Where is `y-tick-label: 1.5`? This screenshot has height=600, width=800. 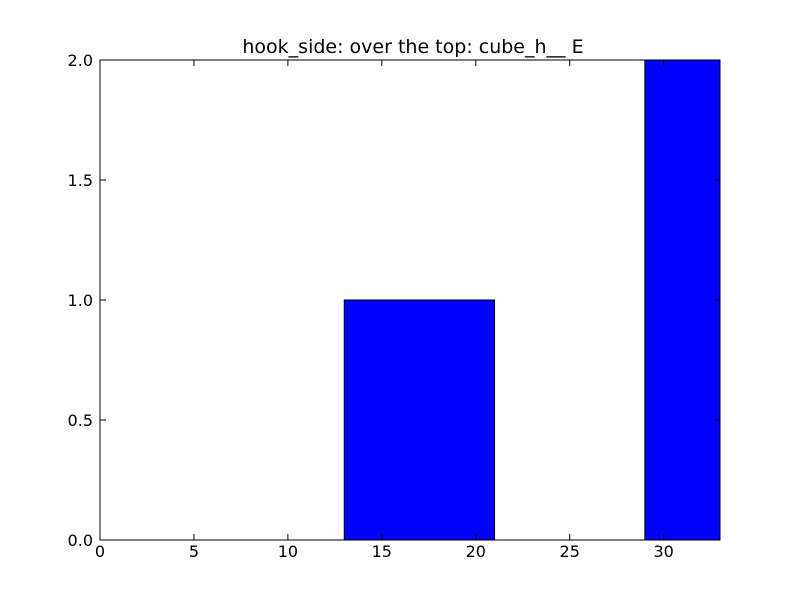 y-tick-label: 1.5 is located at coordinates (80, 180).